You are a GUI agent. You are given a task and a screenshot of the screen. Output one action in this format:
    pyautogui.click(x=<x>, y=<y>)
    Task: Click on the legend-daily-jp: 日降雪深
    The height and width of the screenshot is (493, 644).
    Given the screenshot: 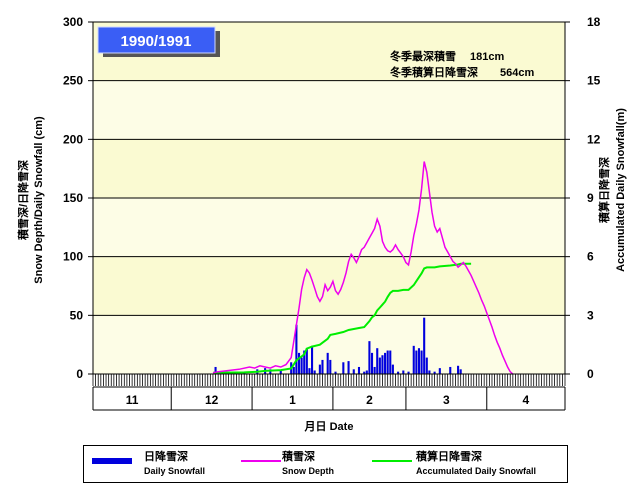 What is the action you would take?
    pyautogui.click(x=166, y=457)
    